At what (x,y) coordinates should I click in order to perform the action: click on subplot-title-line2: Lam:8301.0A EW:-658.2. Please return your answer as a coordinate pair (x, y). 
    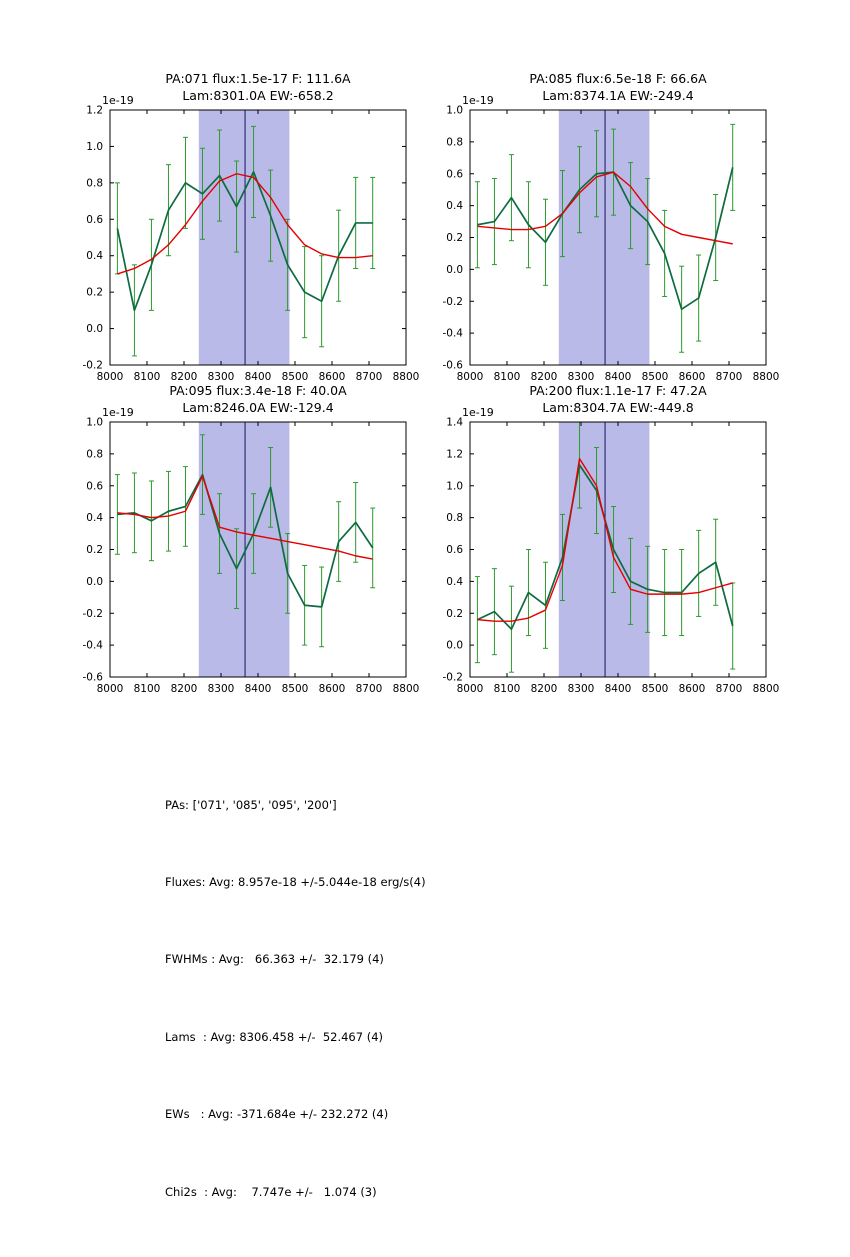
    Looking at the image, I should click on (258, 95).